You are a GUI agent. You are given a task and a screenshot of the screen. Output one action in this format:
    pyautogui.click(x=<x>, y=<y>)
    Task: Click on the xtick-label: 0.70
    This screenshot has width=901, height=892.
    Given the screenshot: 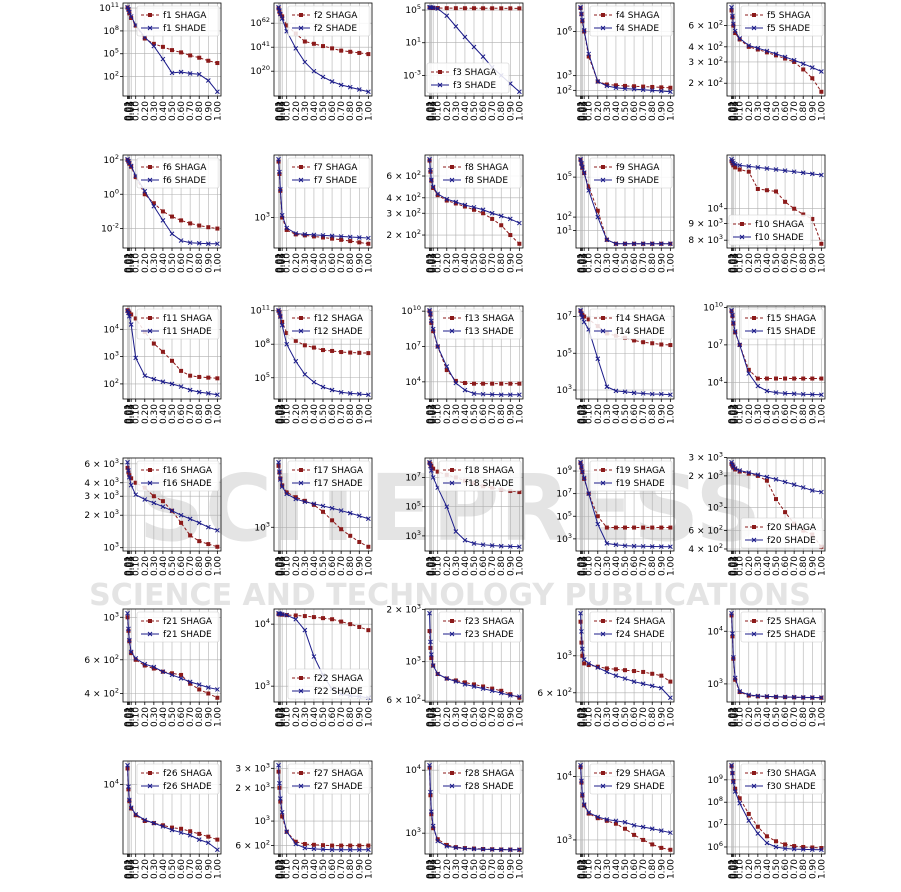 What is the action you would take?
    pyautogui.click(x=644, y=717)
    